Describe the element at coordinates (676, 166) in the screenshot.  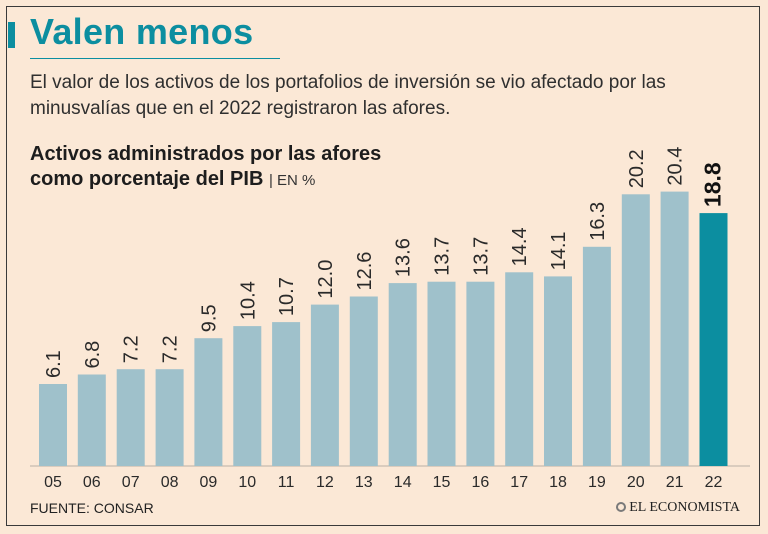
I see `value-label-21: 20.4` at that location.